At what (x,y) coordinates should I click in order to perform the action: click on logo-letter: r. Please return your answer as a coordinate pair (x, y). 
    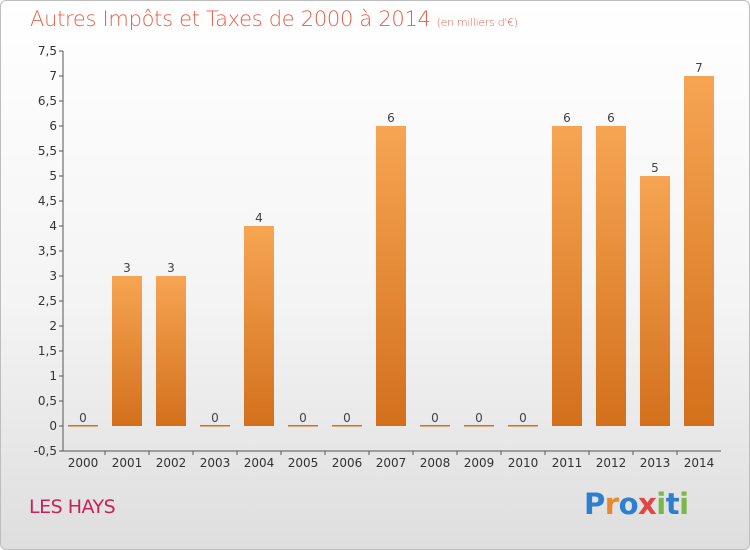
    Looking at the image, I should click on (611, 504).